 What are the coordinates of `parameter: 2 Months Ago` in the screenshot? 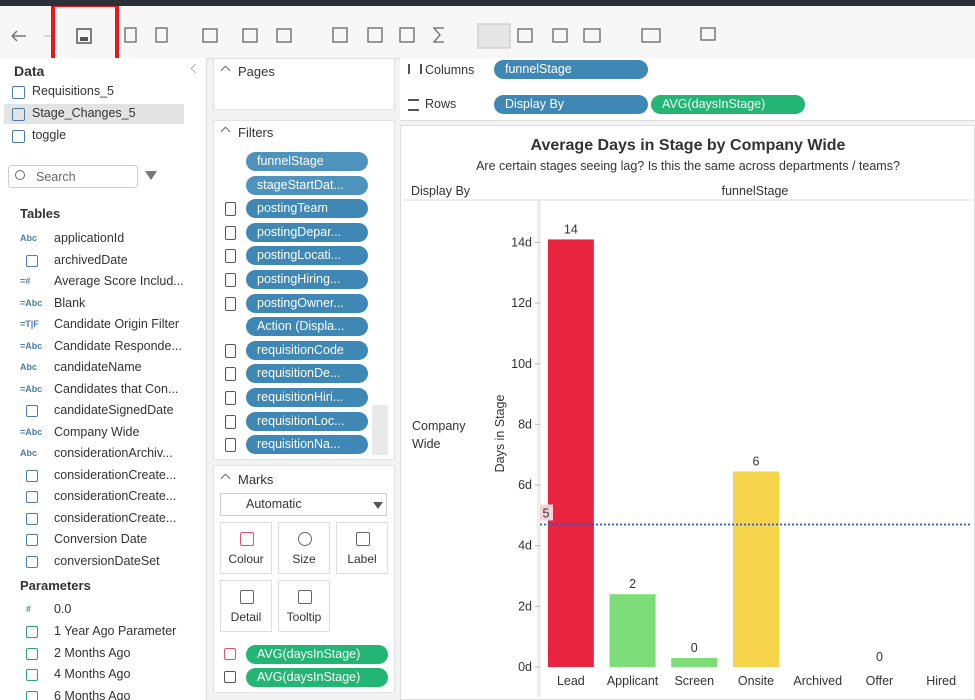 It's located at (92, 652).